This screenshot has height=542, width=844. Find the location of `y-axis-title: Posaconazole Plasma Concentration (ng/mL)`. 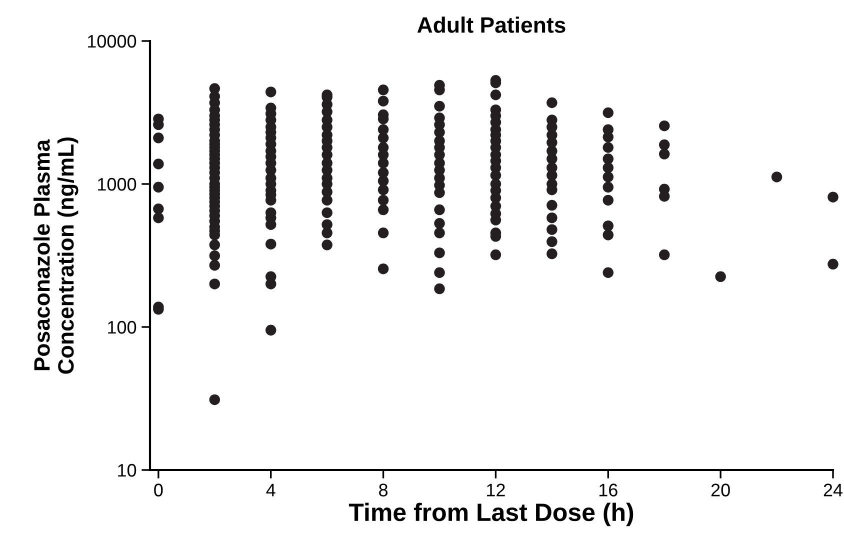

y-axis-title: Posaconazole Plasma Concentration (ng/mL) is located at coordinates (56, 255).